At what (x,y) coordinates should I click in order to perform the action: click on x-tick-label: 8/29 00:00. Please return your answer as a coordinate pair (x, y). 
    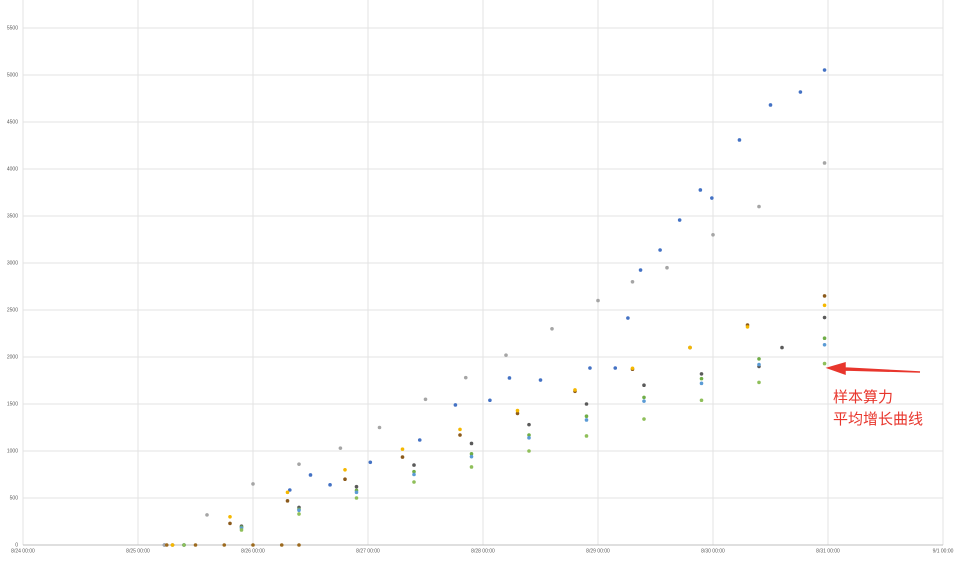
    Looking at the image, I should click on (598, 551).